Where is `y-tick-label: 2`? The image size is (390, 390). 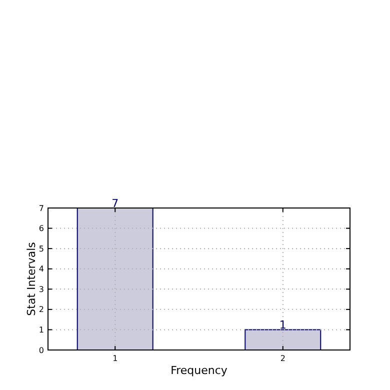
y-tick-label: 2 is located at coordinates (41, 309).